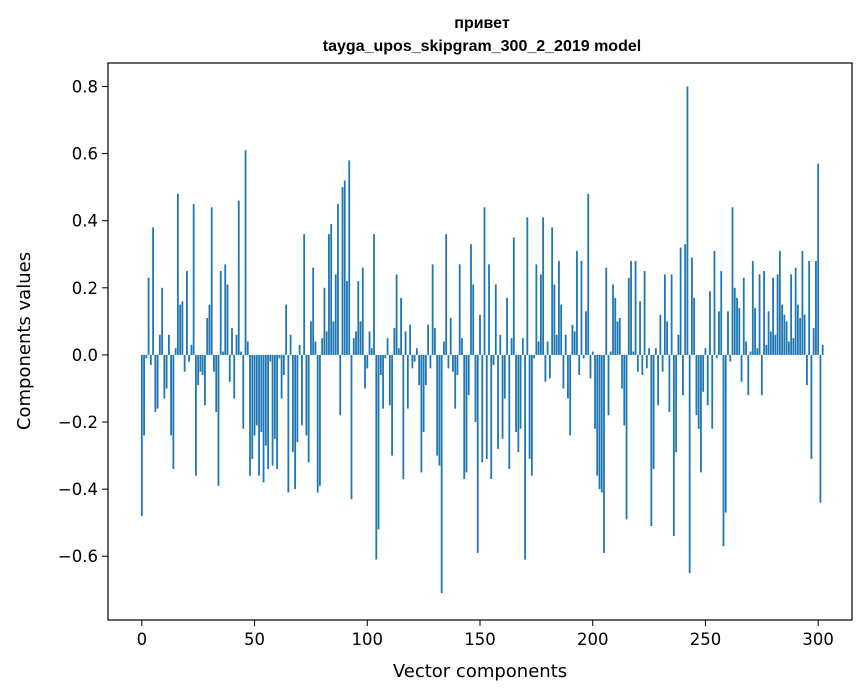 This screenshot has height=696, width=867. What do you see at coordinates (482, 46) in the screenshot?
I see `chart-title-line-2: tayga_upos_skipgram_300_2_2019 model` at bounding box center [482, 46].